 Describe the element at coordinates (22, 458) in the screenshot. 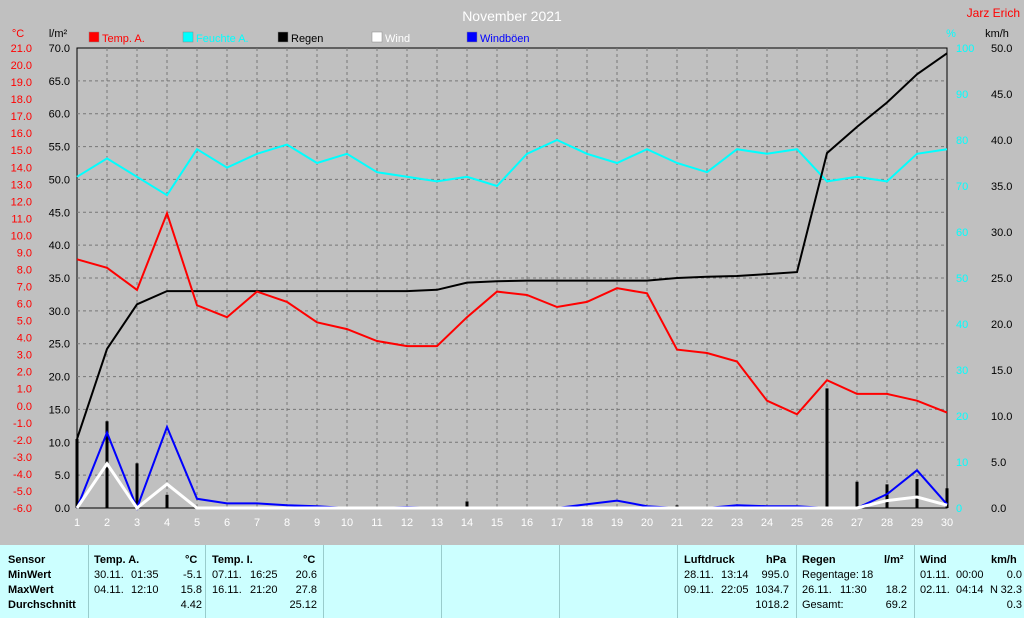

I see `temp-tick-label: -3.0` at that location.